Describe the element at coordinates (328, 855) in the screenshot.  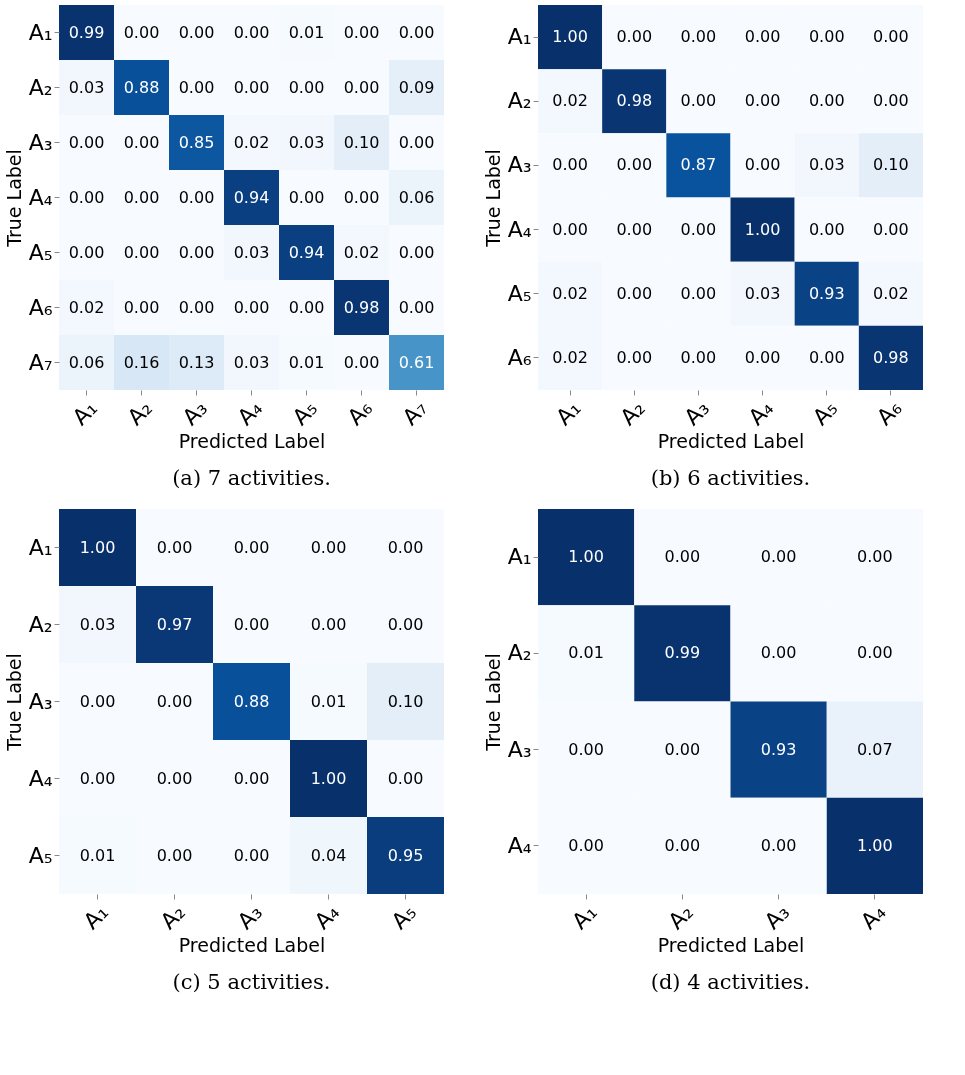
I see `data-label: 0.04` at that location.